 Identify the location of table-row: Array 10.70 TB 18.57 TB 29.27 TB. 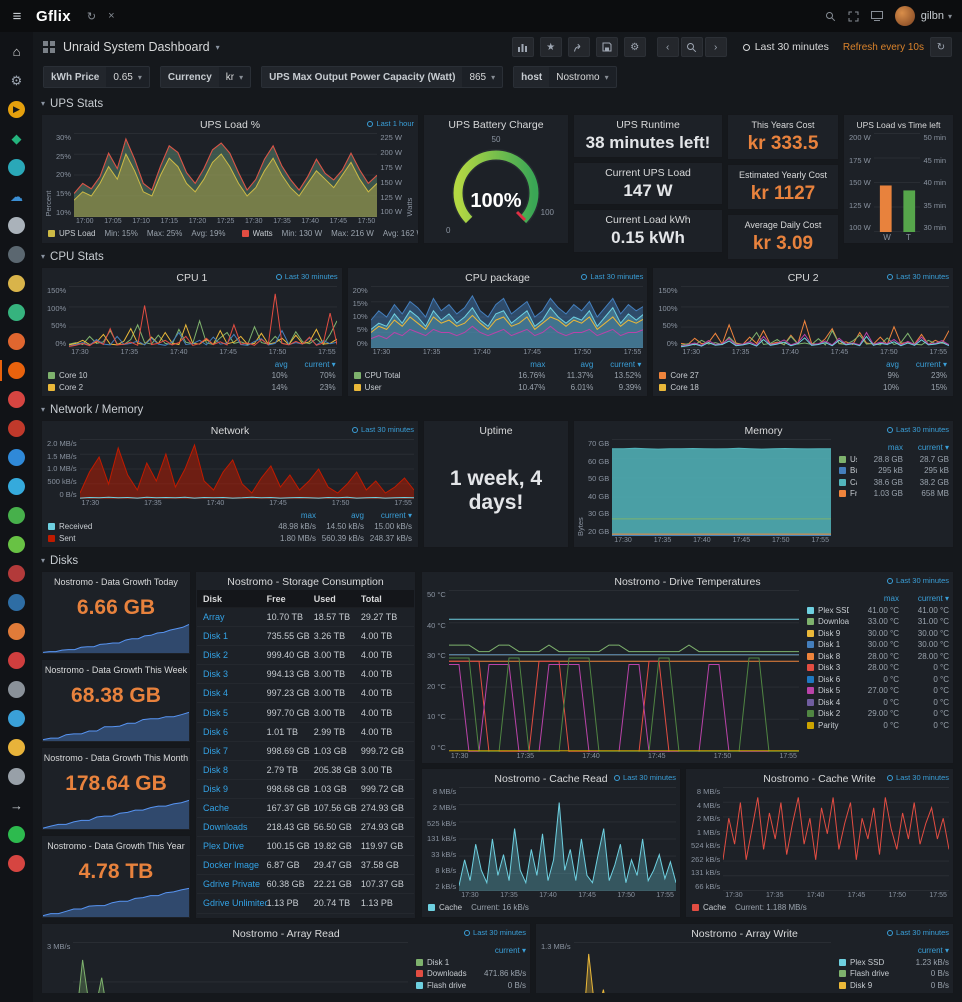
(305, 617).